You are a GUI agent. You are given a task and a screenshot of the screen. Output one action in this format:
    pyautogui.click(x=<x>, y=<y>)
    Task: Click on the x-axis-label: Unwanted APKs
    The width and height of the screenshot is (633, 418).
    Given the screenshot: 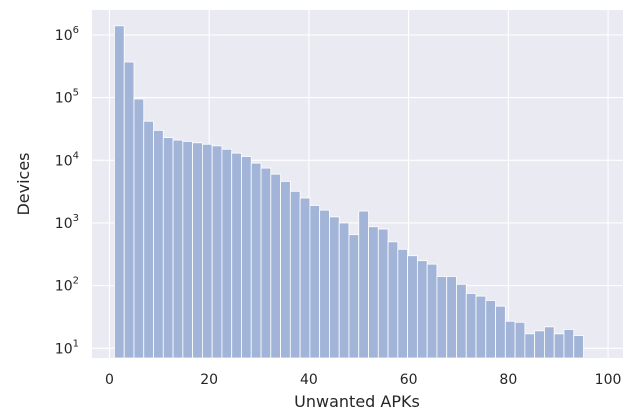 What is the action you would take?
    pyautogui.click(x=357, y=401)
    